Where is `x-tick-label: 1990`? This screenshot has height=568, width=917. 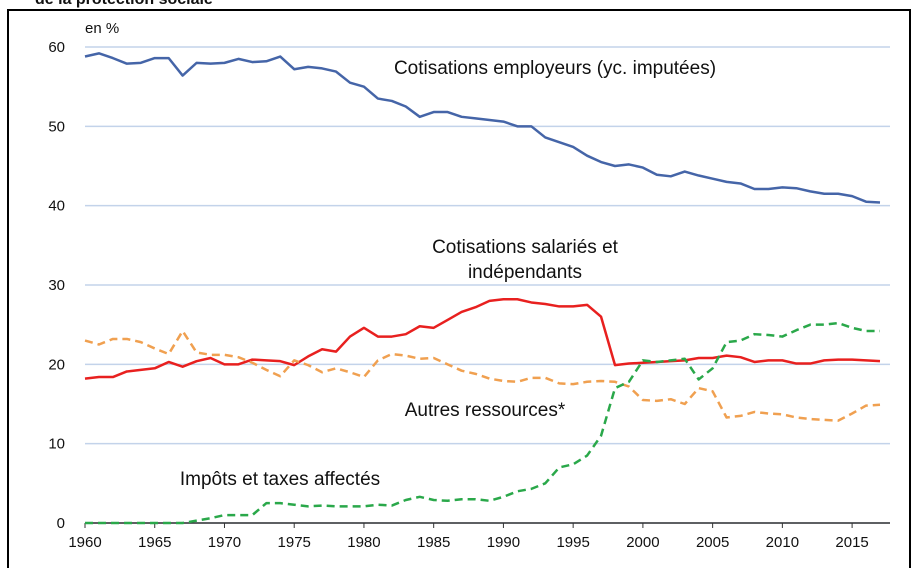 x-tick-label: 1990 is located at coordinates (503, 542).